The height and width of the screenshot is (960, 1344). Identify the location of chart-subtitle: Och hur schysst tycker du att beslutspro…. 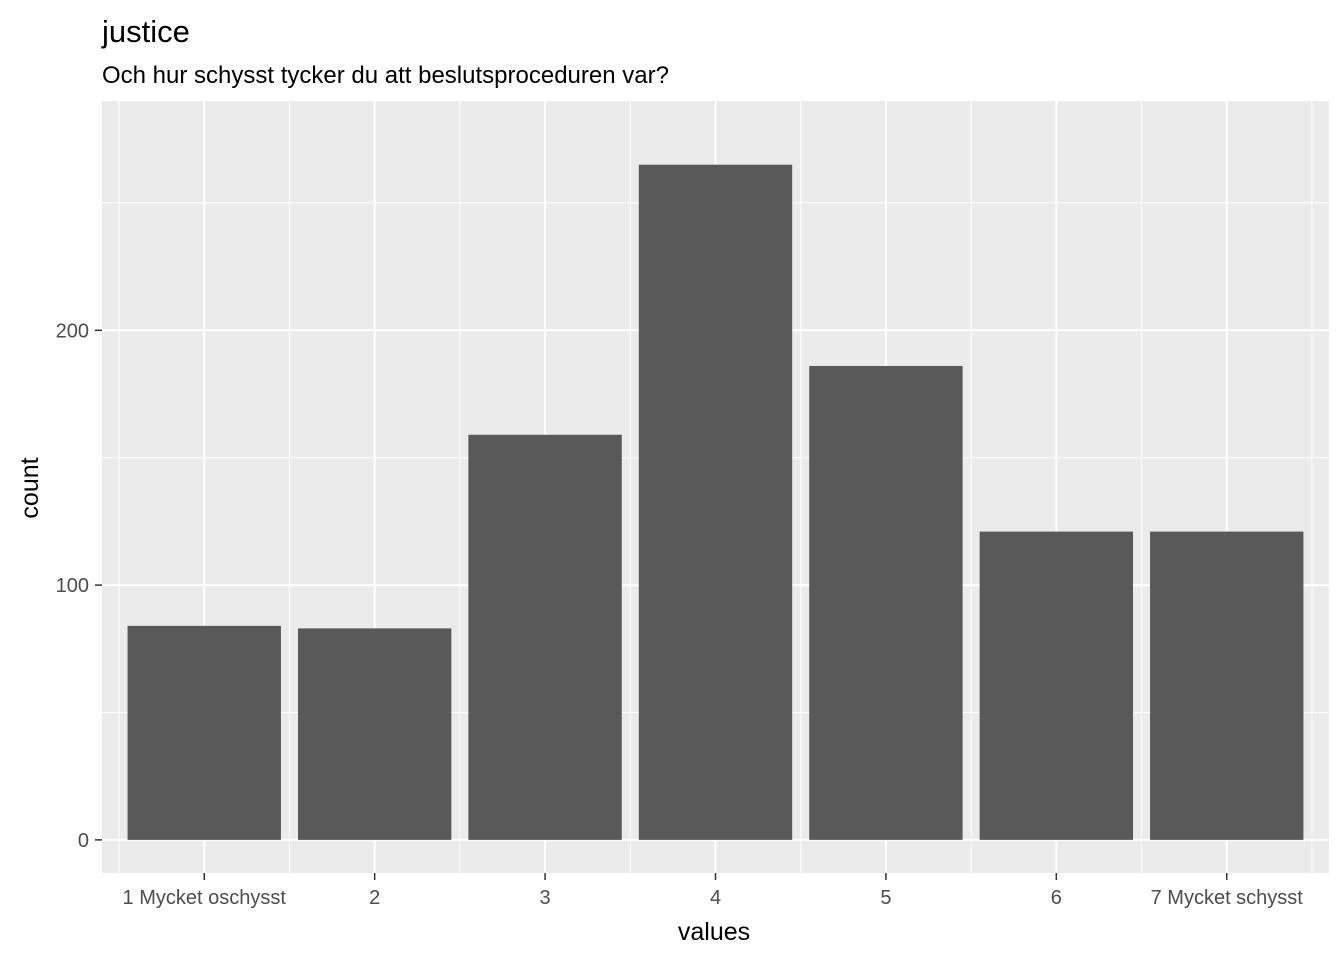
(385, 75).